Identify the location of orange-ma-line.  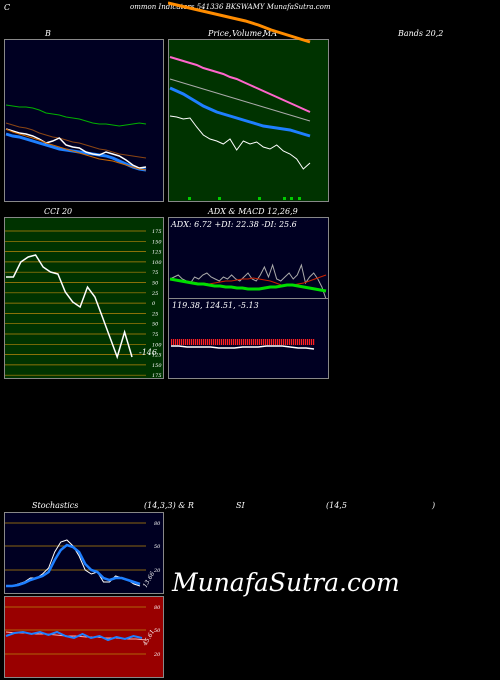
(239, 22).